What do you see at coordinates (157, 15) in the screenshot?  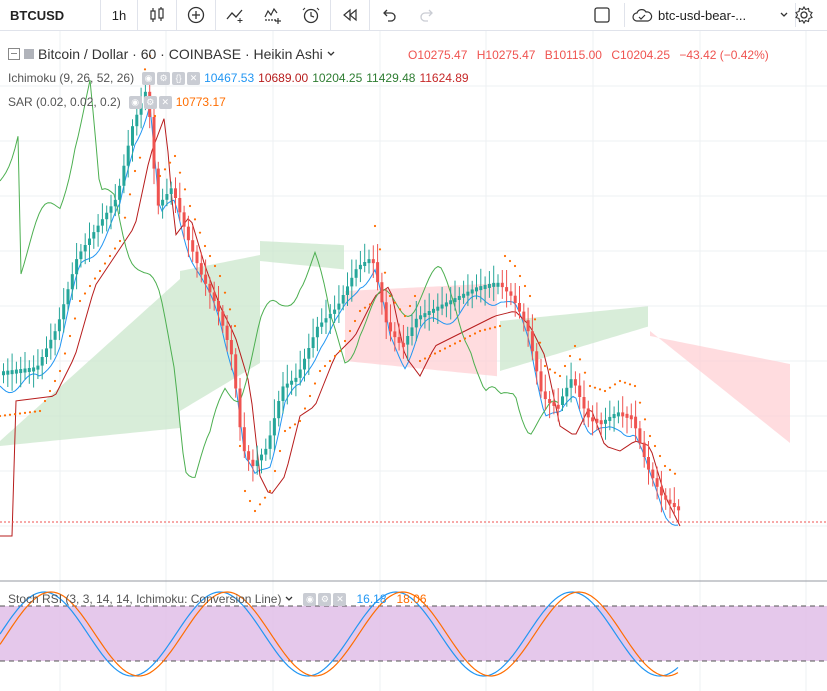 I see `candles-icon` at bounding box center [157, 15].